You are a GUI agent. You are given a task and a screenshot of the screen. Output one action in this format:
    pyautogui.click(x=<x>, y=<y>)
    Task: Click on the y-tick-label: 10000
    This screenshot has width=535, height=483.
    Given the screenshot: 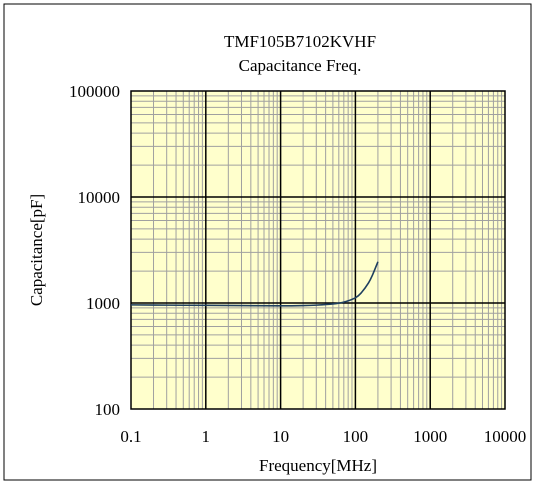 What is the action you would take?
    pyautogui.click(x=99, y=197)
    